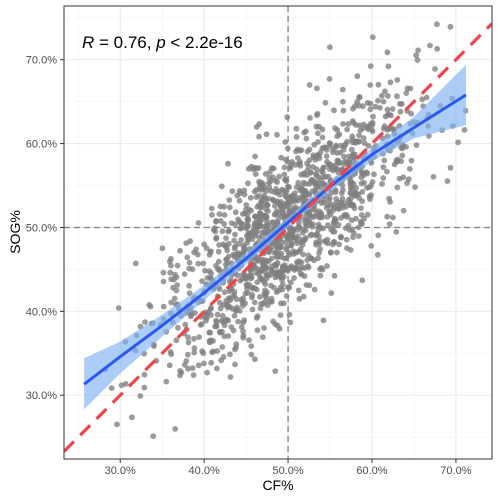 The image size is (500, 500). I want to click on x-tick-label: 50.0%, so click(287, 471).